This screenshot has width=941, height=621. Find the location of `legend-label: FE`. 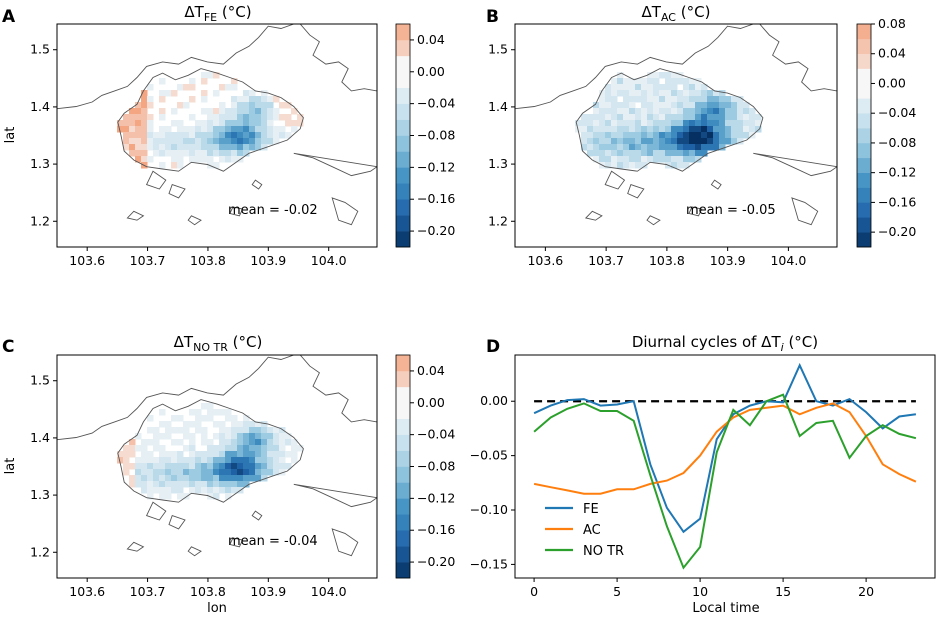

legend-label: FE is located at coordinates (591, 509).